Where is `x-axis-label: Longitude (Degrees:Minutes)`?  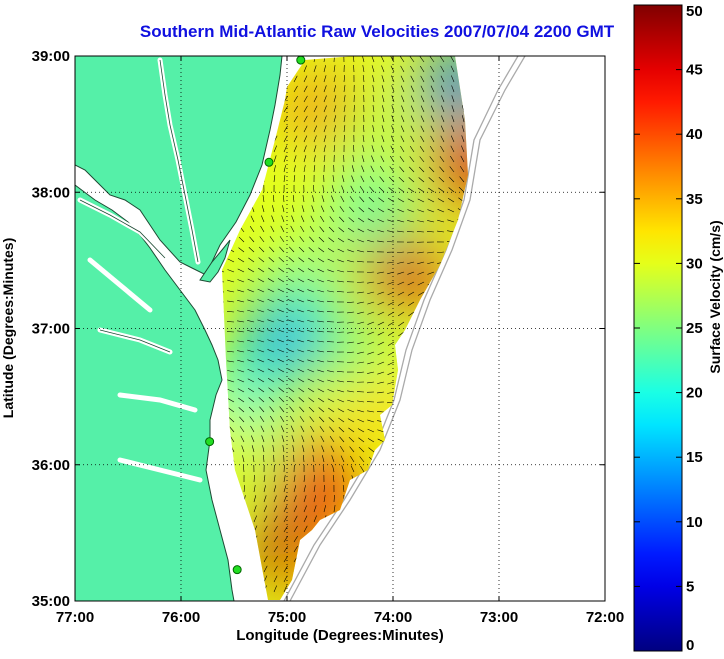 x-axis-label: Longitude (Degrees:Minutes) is located at coordinates (340, 635).